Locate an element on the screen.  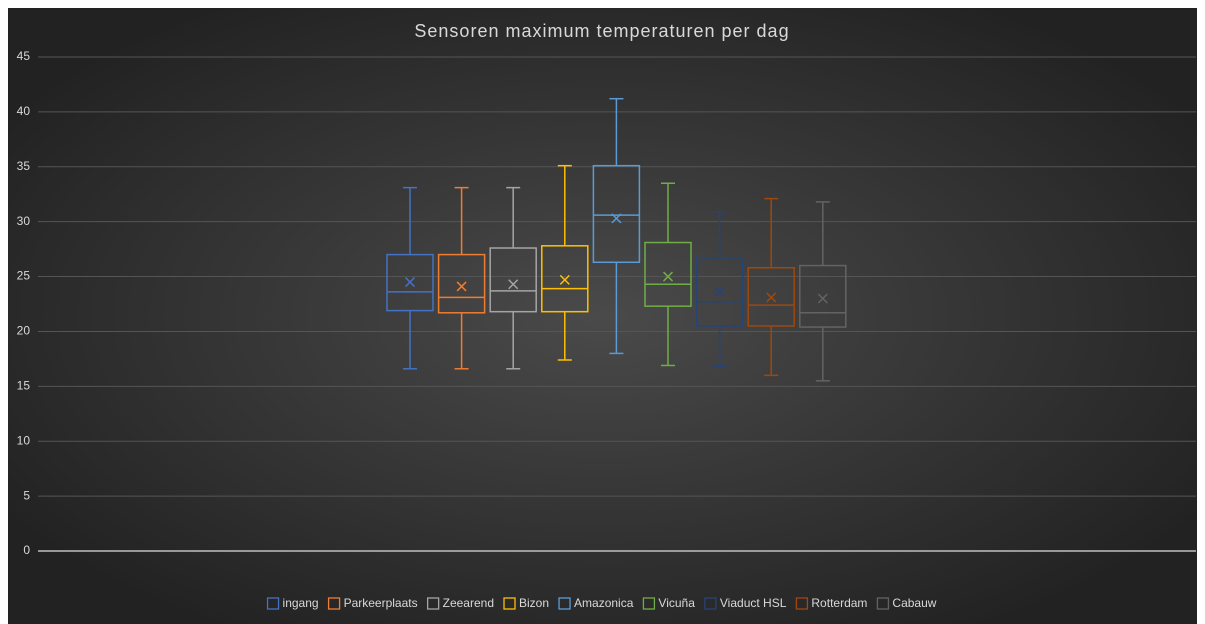
y-tick-label: 40 is located at coordinates (24, 111).